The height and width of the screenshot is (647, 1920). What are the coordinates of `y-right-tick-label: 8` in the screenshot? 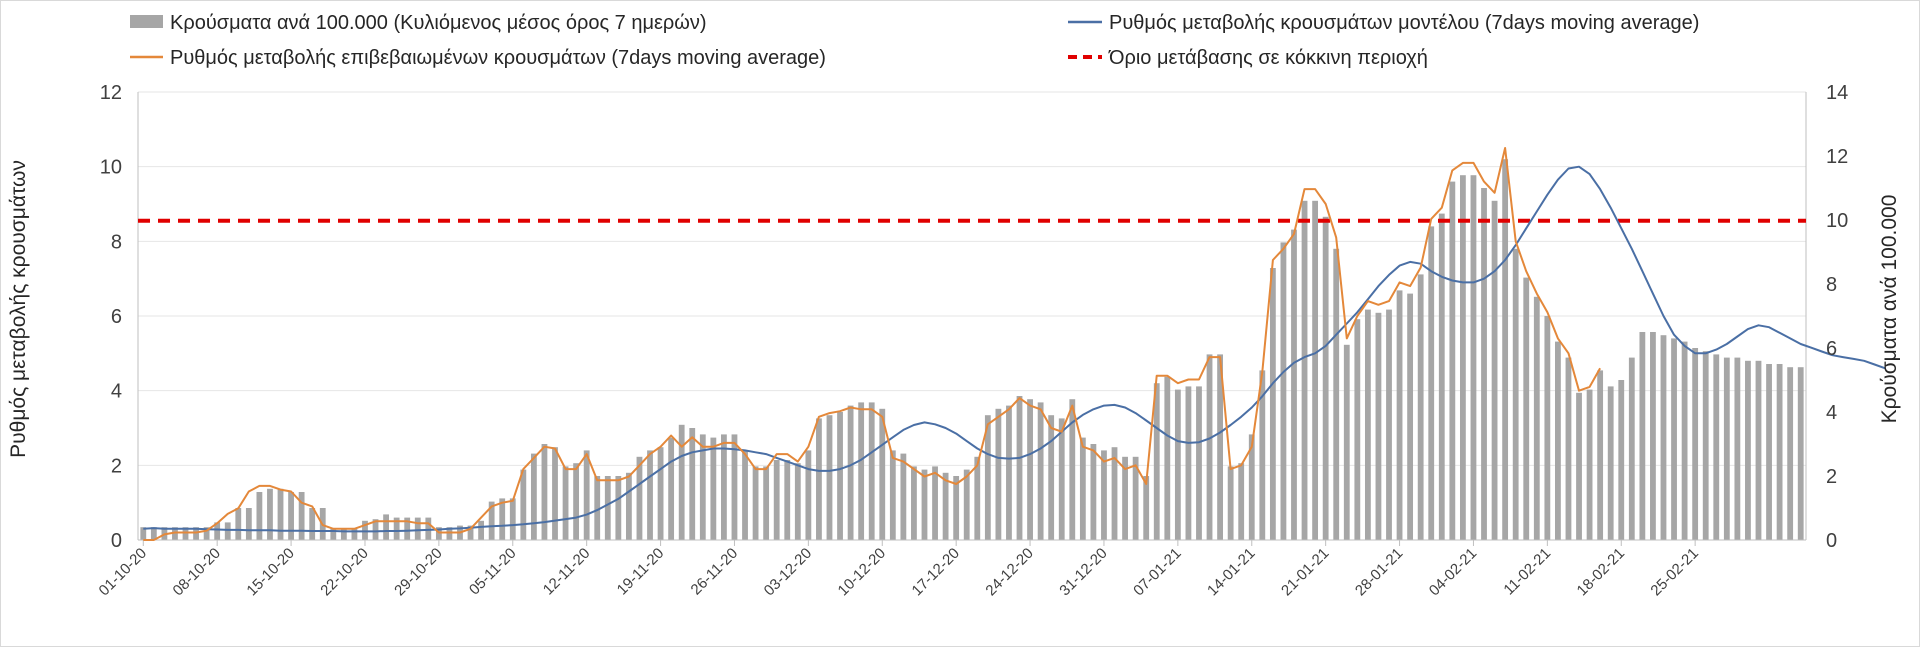 It's located at (1831, 285).